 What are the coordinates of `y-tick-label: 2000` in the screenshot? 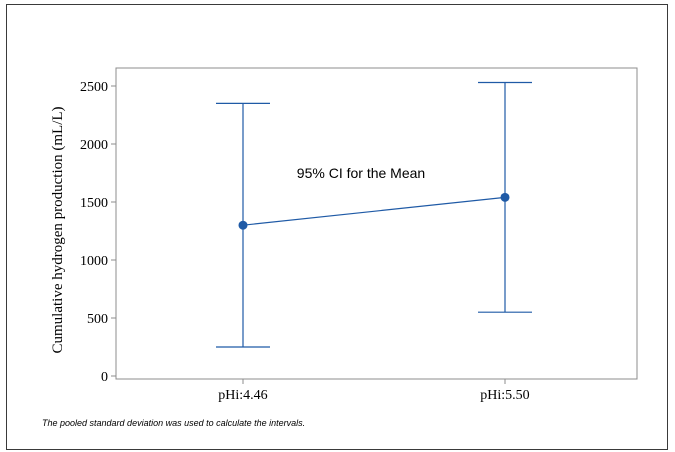 It's located at (94, 145).